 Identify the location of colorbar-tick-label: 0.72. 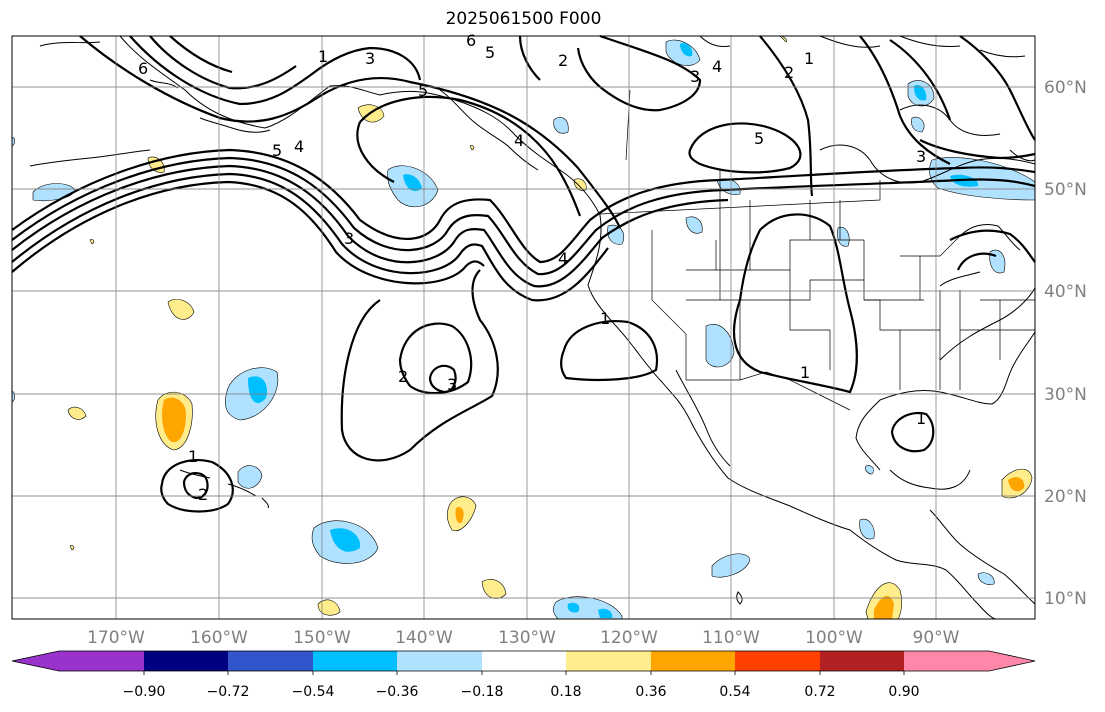
(819, 692).